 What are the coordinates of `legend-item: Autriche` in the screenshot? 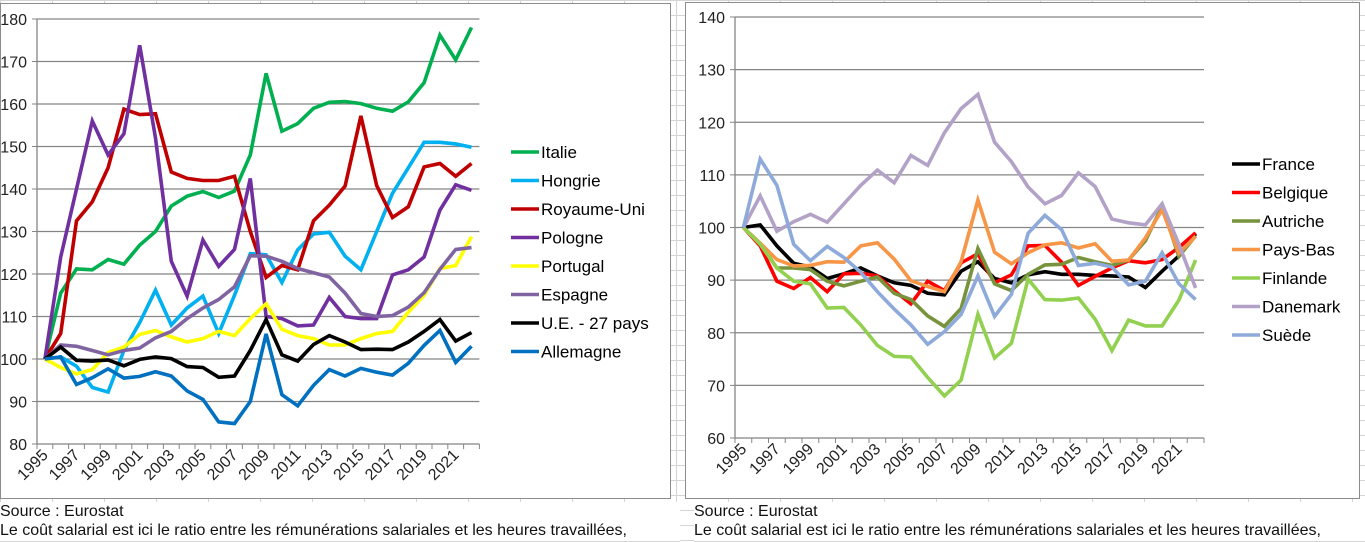 It's located at (1278, 221).